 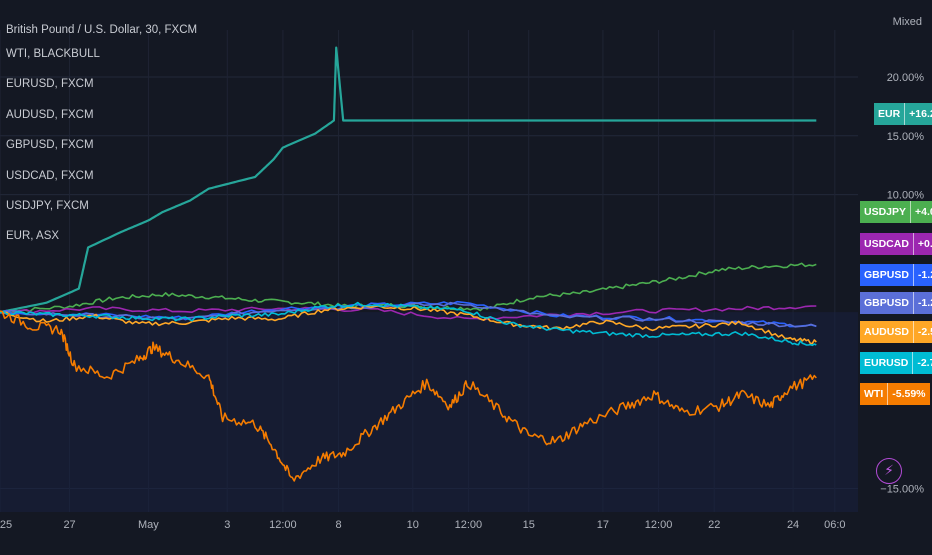 I want to click on y-tick-label: 10.00%, so click(x=906, y=196).